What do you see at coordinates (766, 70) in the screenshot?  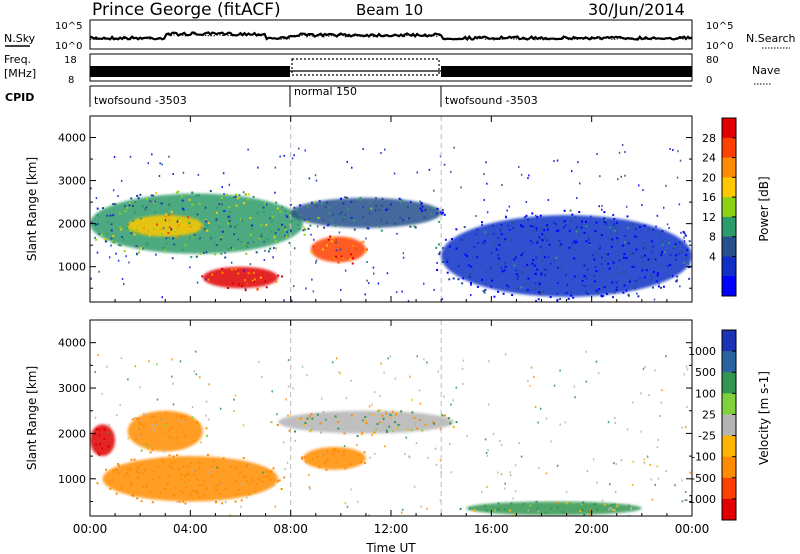 I see `nave-label: Nave` at bounding box center [766, 70].